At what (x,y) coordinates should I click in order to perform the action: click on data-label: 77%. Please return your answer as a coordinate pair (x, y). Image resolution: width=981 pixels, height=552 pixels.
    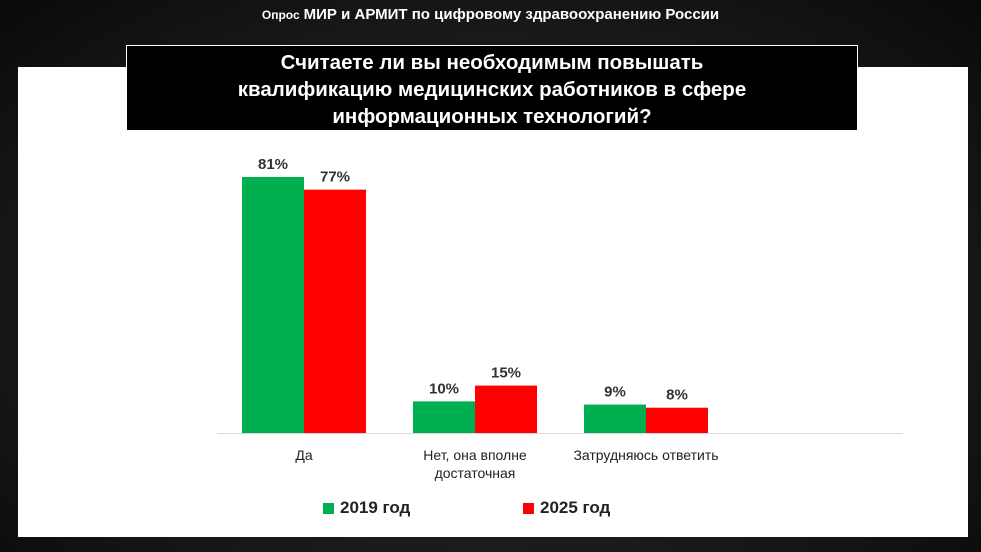
    Looking at the image, I should click on (335, 177).